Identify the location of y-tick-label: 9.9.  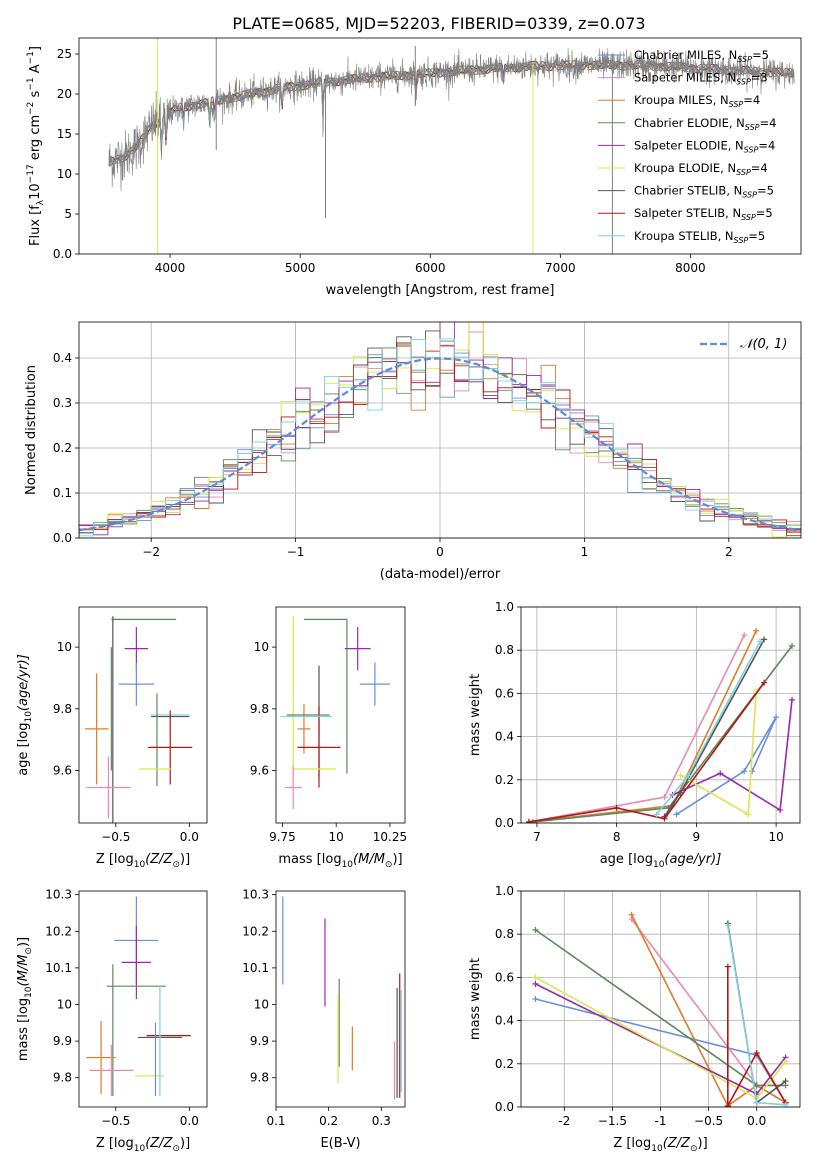
(259, 1041).